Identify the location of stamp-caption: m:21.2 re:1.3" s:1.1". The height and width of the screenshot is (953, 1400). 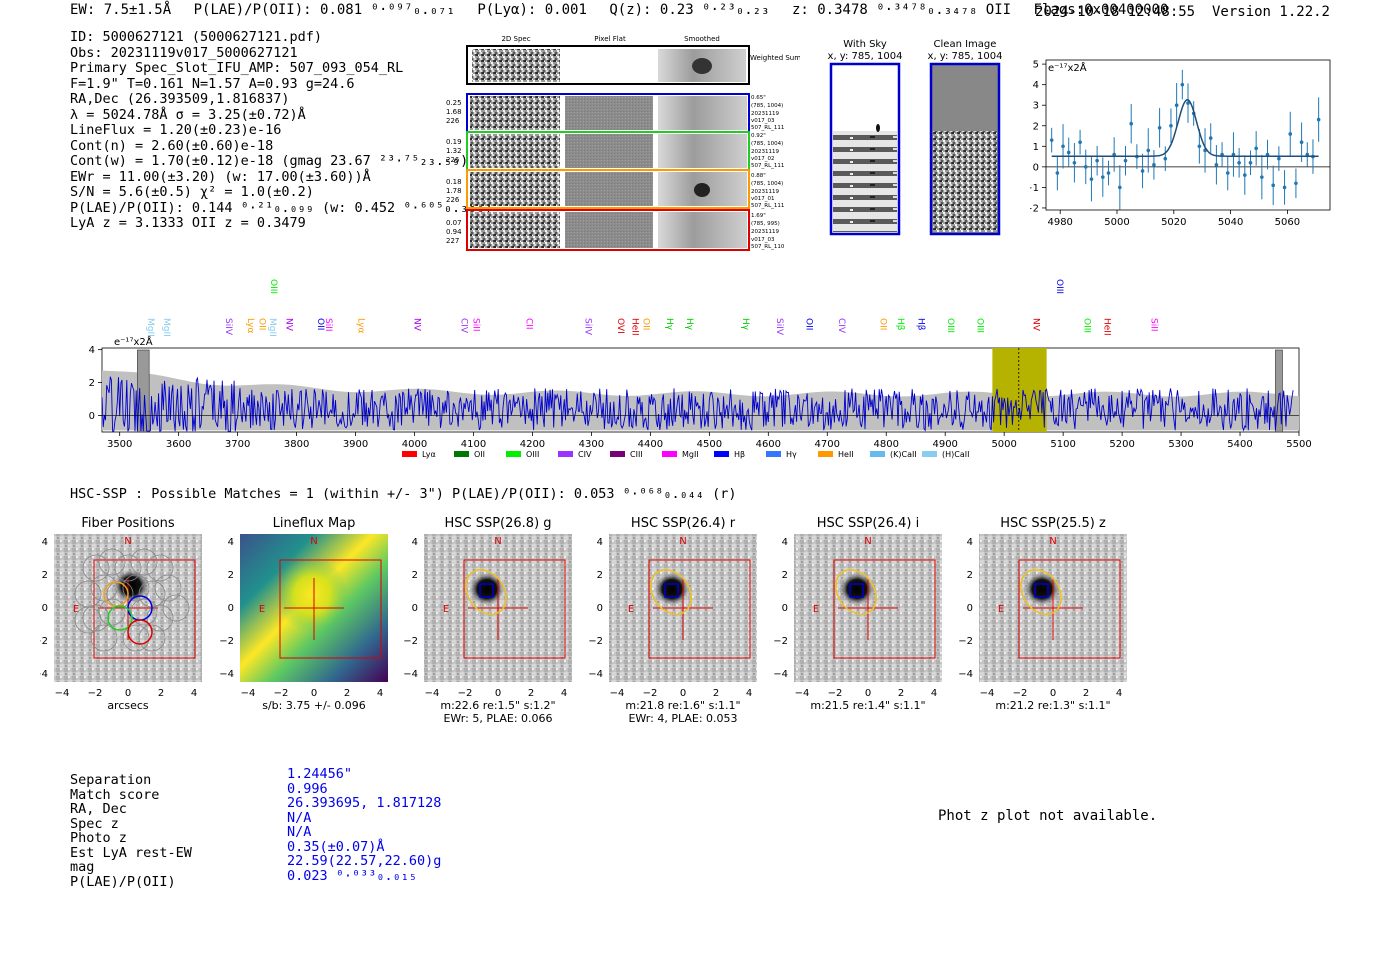
(1052, 705).